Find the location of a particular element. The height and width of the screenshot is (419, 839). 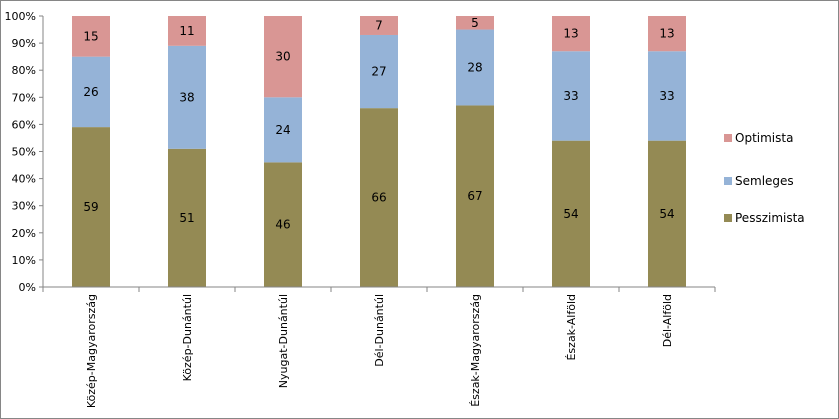

y-tick-label: 30% is located at coordinates (24, 206).